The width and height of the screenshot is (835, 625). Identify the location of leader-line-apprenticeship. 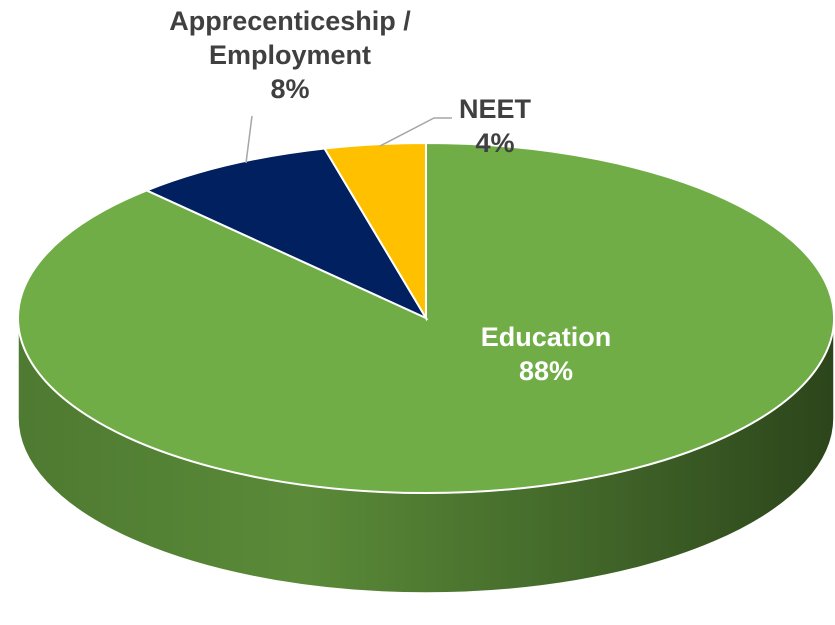
(249, 139).